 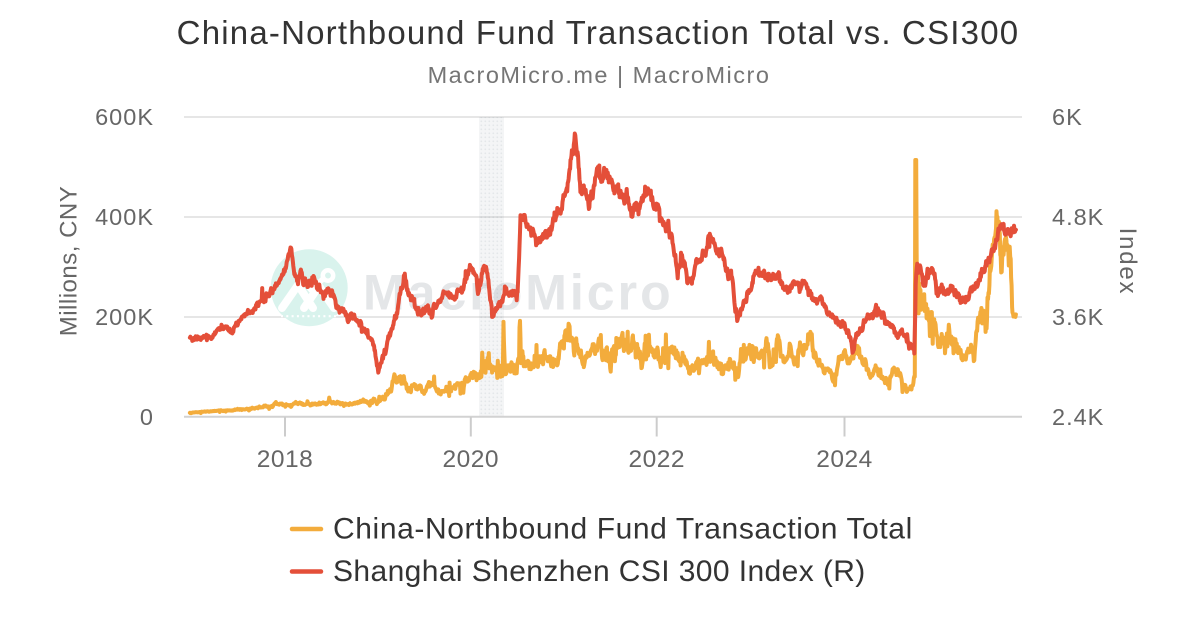 What do you see at coordinates (1067, 117) in the screenshot?
I see `svg-text: 6K` at bounding box center [1067, 117].